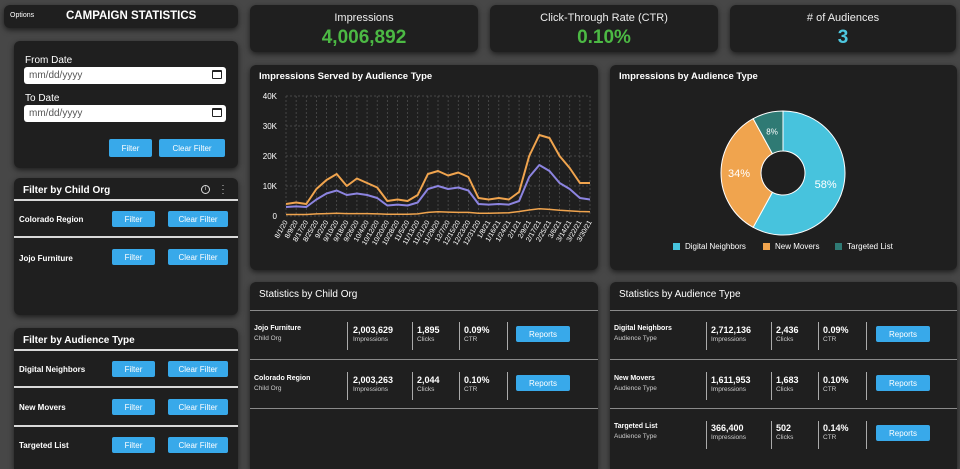  What do you see at coordinates (270, 156) in the screenshot?
I see `y-tick-label: 20K` at bounding box center [270, 156].